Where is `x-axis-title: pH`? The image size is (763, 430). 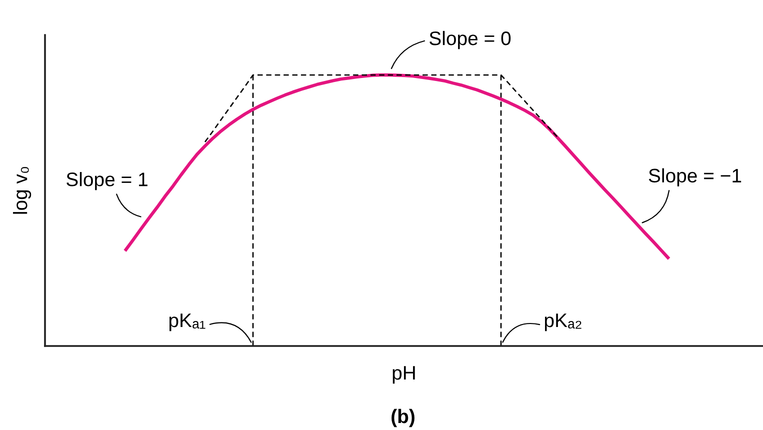 x-axis-title: pH is located at coordinates (403, 375).